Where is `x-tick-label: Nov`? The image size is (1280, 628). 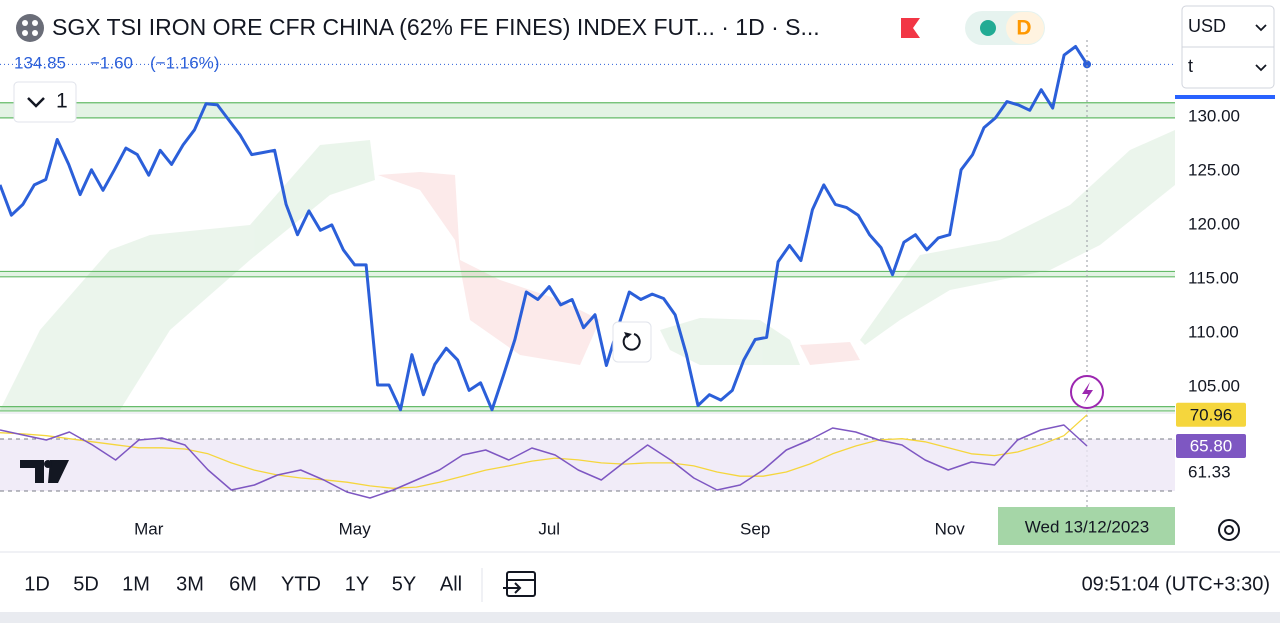 x-tick-label: Nov is located at coordinates (950, 528).